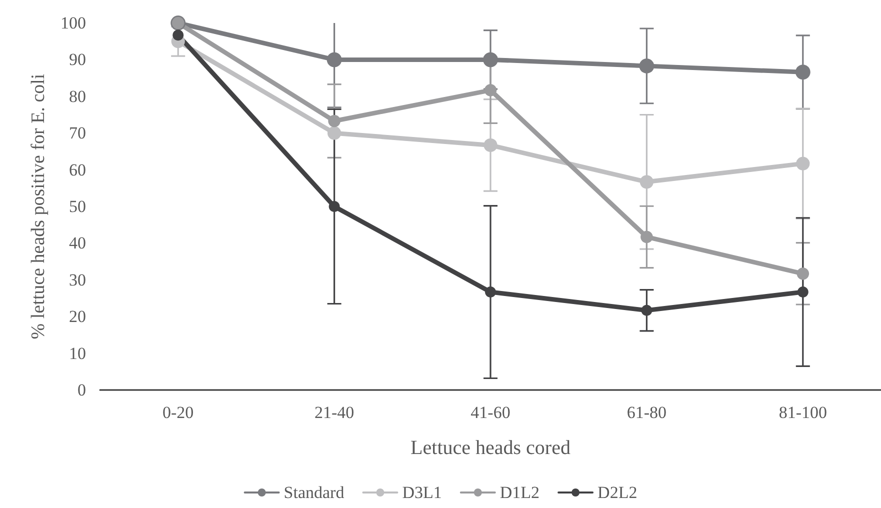 The image size is (881, 508). Describe the element at coordinates (646, 412) in the screenshot. I see `x-tick-label: 61-80` at that location.